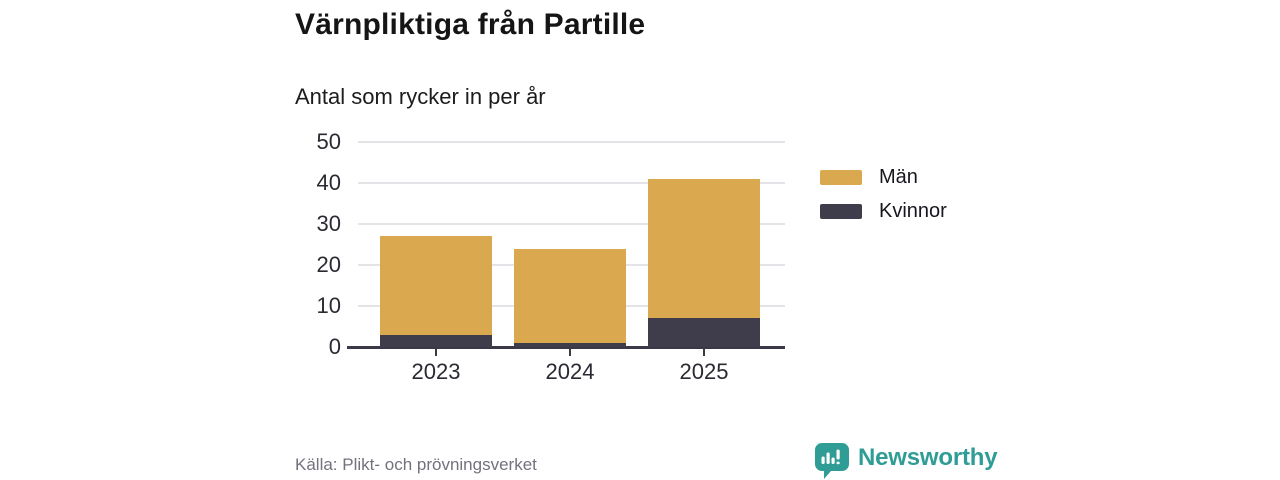 The image size is (1280, 480). Describe the element at coordinates (841, 211) in the screenshot. I see `legend-swatch-kvinnor` at that location.